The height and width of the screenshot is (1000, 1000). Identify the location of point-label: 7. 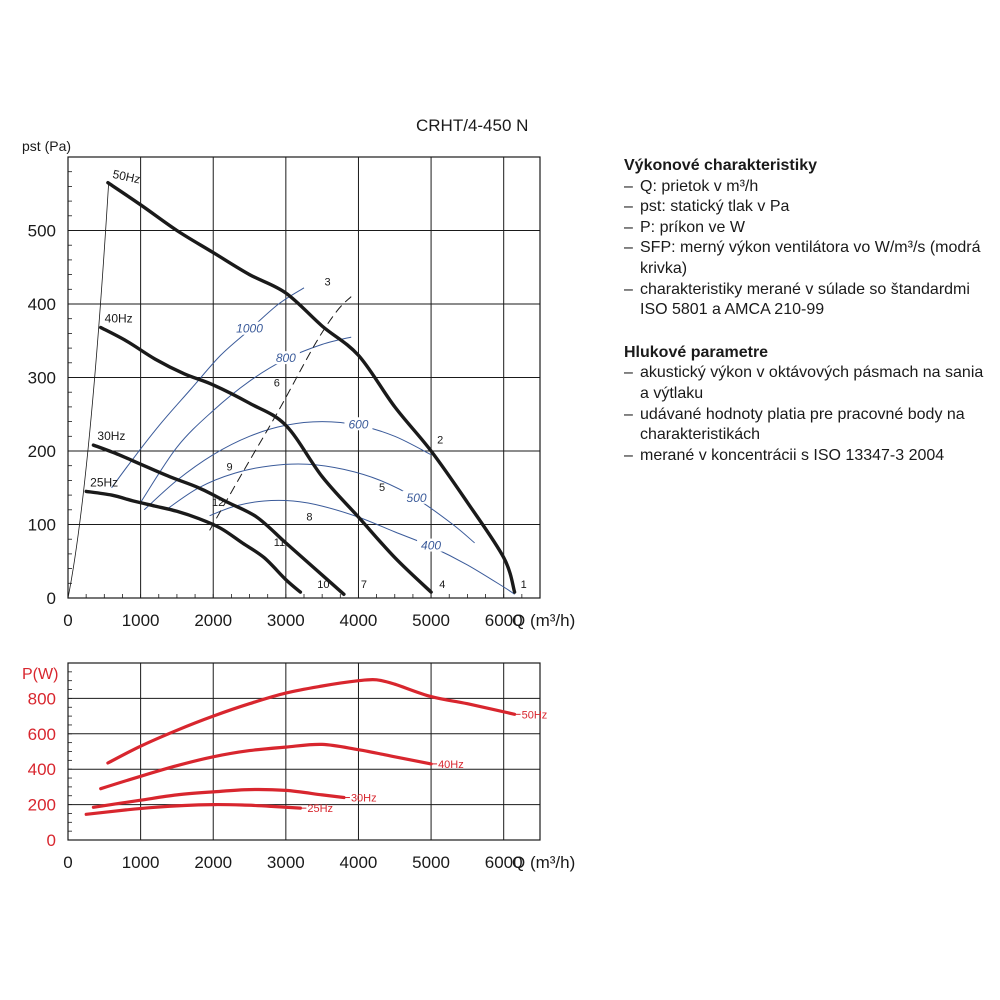
(364, 585).